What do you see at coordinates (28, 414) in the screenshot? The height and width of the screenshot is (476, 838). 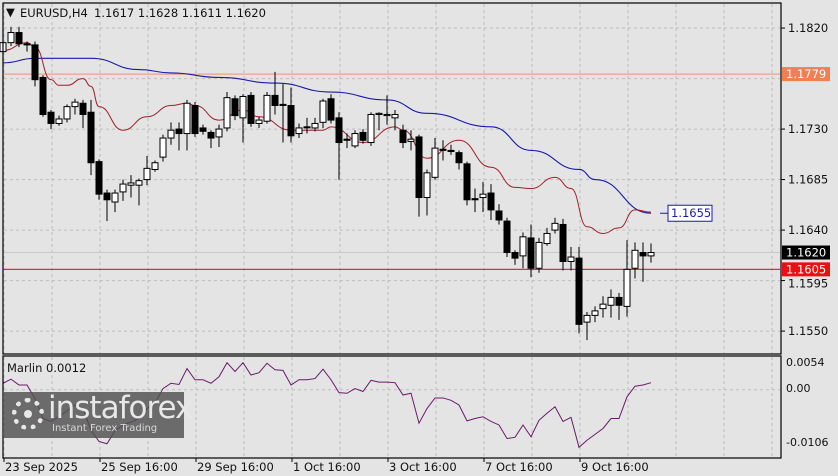 I see `gear-logo-icon` at bounding box center [28, 414].